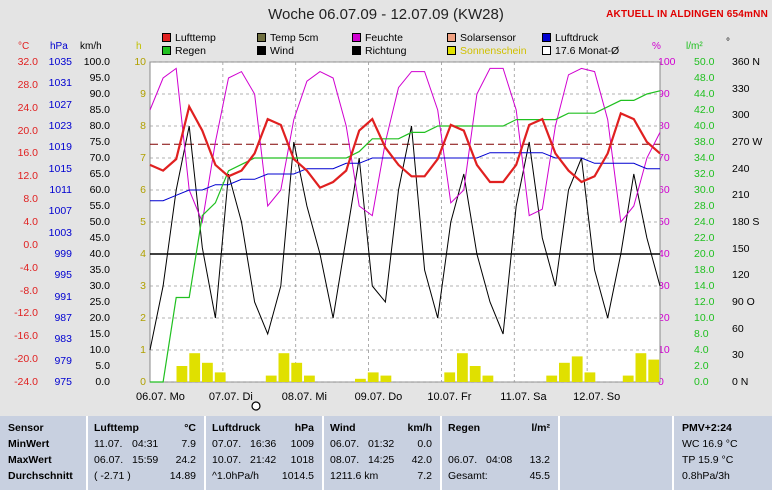 This screenshot has width=772, height=490. Describe the element at coordinates (145, 460) in the screenshot. I see `lufttemp-max-time: 15:59` at that location.